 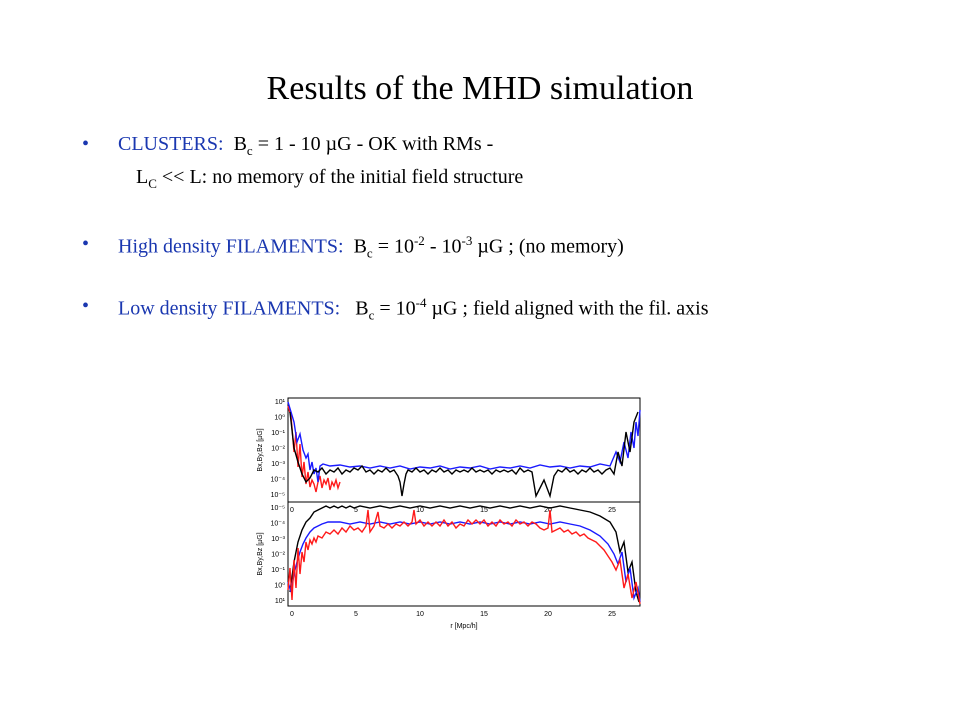 What do you see at coordinates (292, 614) in the screenshot?
I see `bottom-xtick-label: 0` at bounding box center [292, 614].